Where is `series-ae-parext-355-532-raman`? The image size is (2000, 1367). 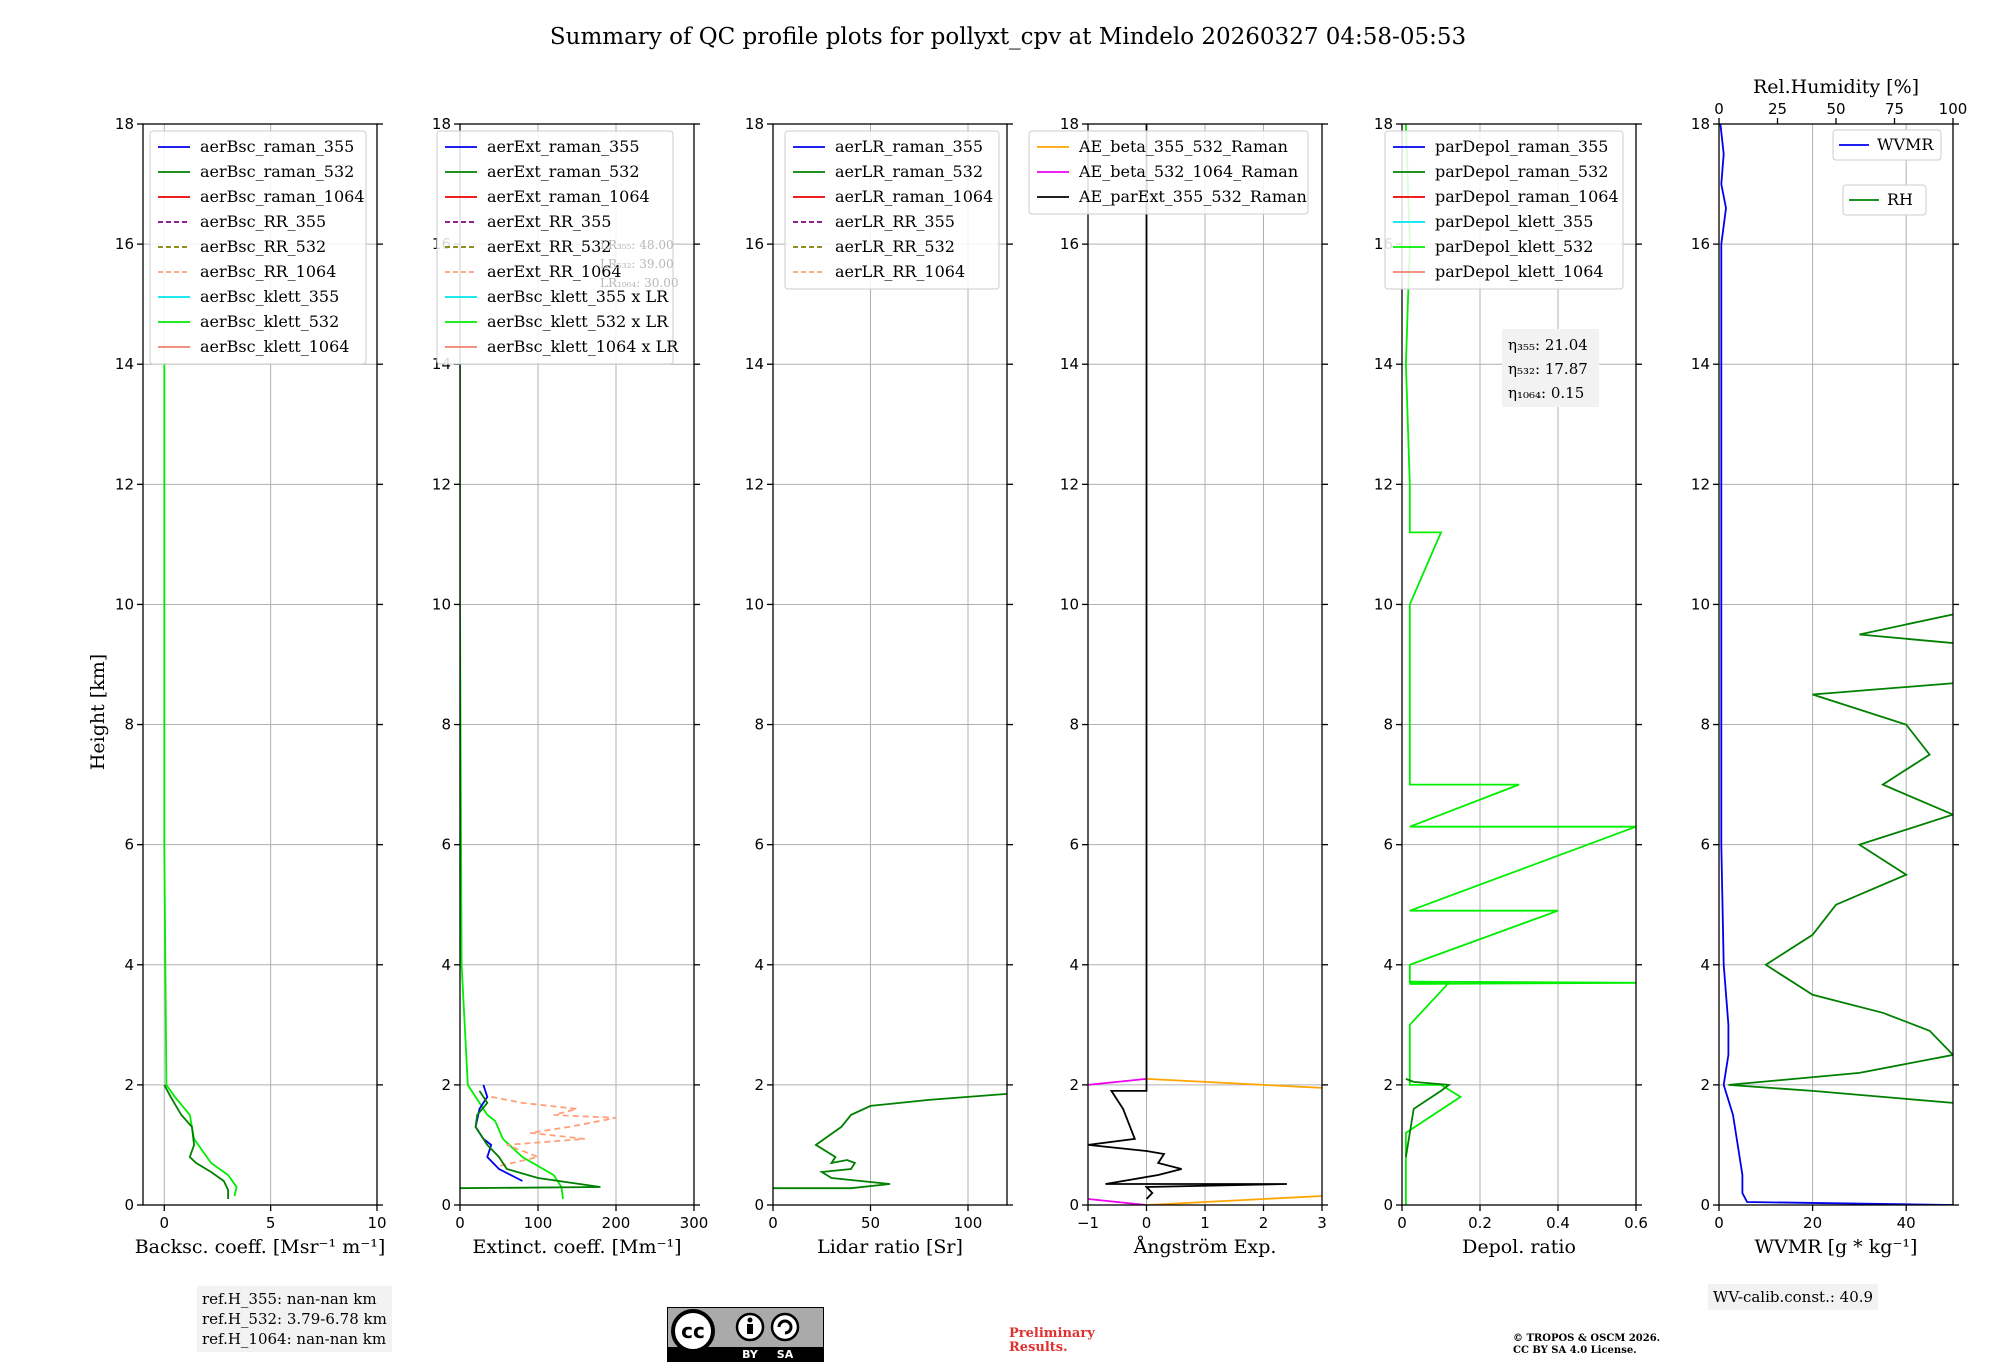
series-ae-parext-355-532-raman is located at coordinates (1187, 662).